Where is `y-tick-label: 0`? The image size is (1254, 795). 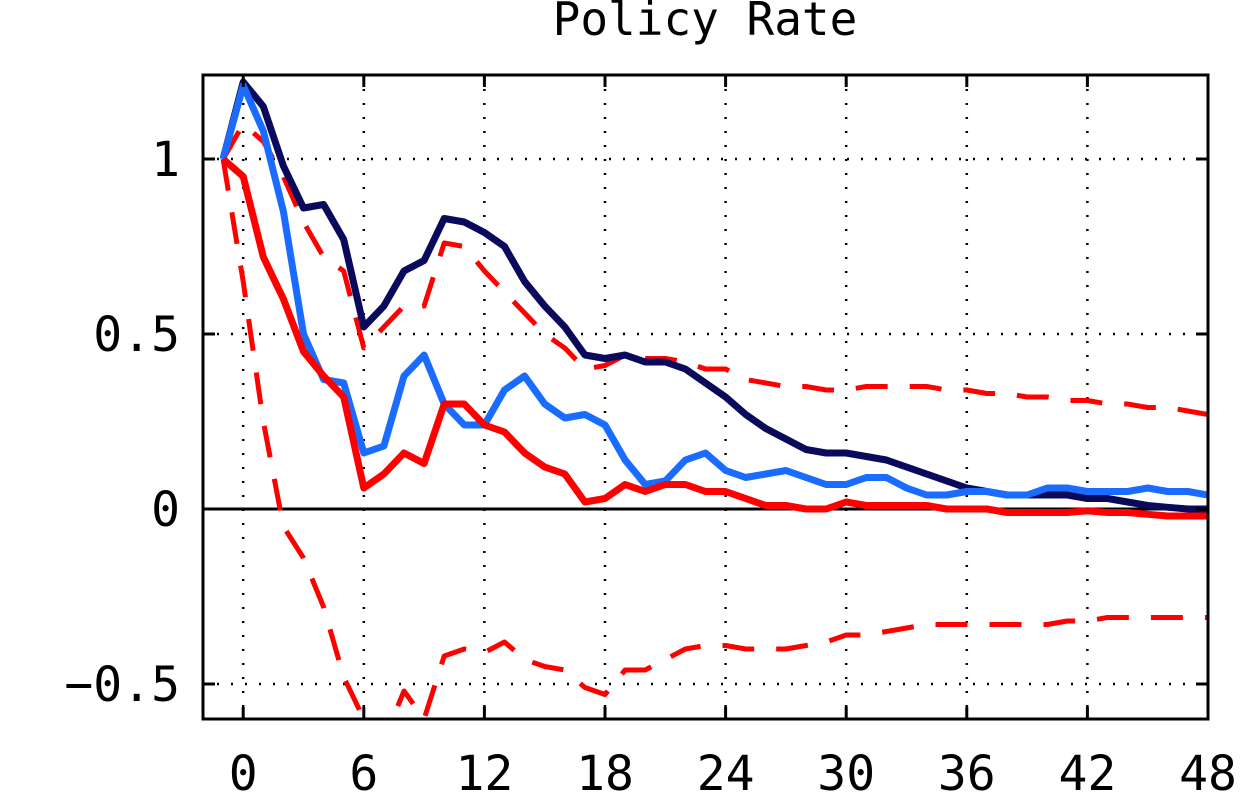
y-tick-label: 0 is located at coordinates (165, 510).